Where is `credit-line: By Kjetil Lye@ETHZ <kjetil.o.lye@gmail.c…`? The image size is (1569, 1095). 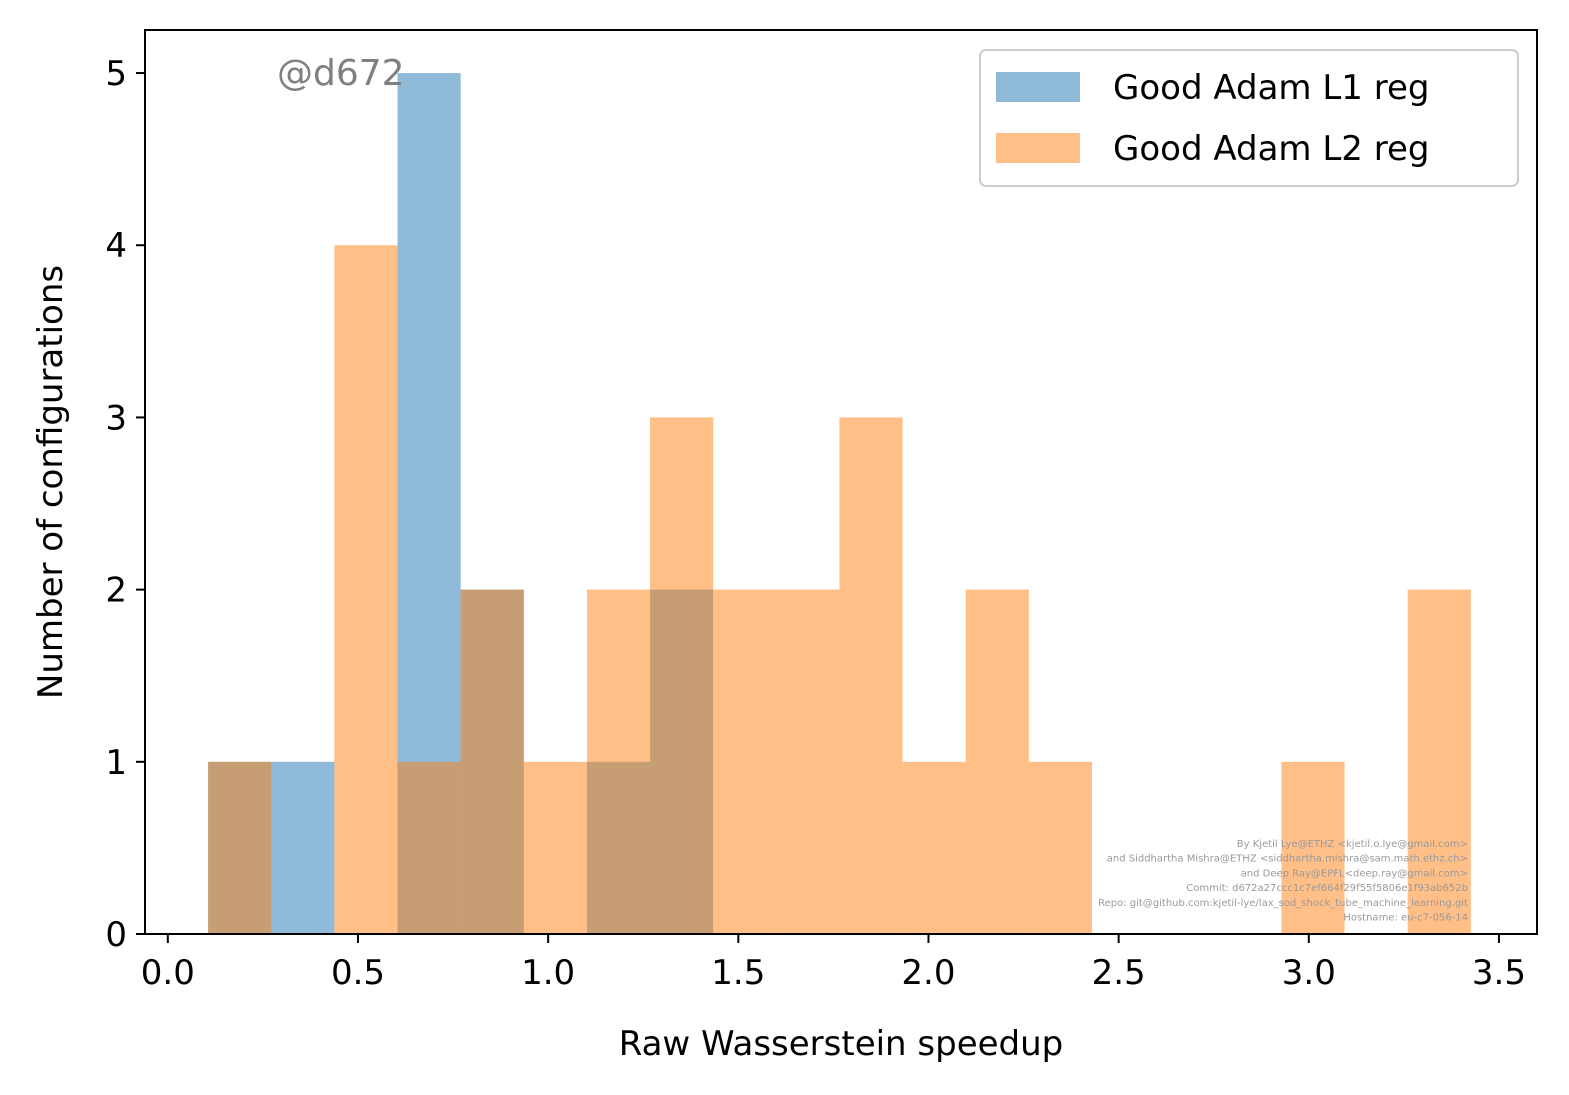 credit-line: By Kjetil Lye@ETHZ <kjetil.o.lye@gmail.c… is located at coordinates (1352, 844).